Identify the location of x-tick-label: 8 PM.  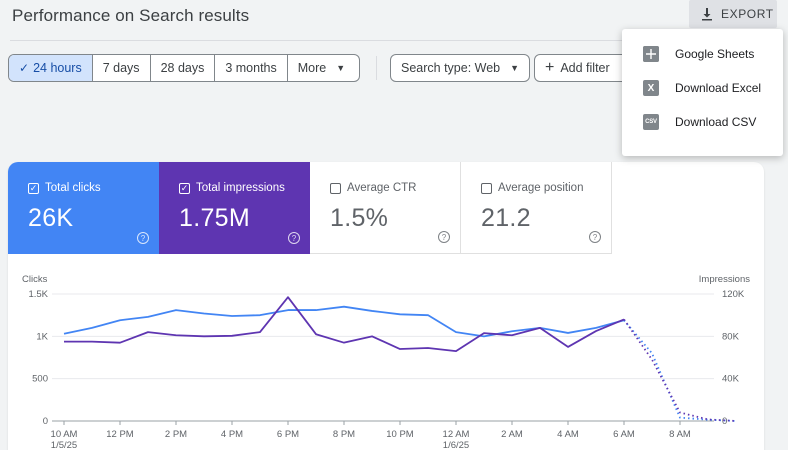
(344, 434).